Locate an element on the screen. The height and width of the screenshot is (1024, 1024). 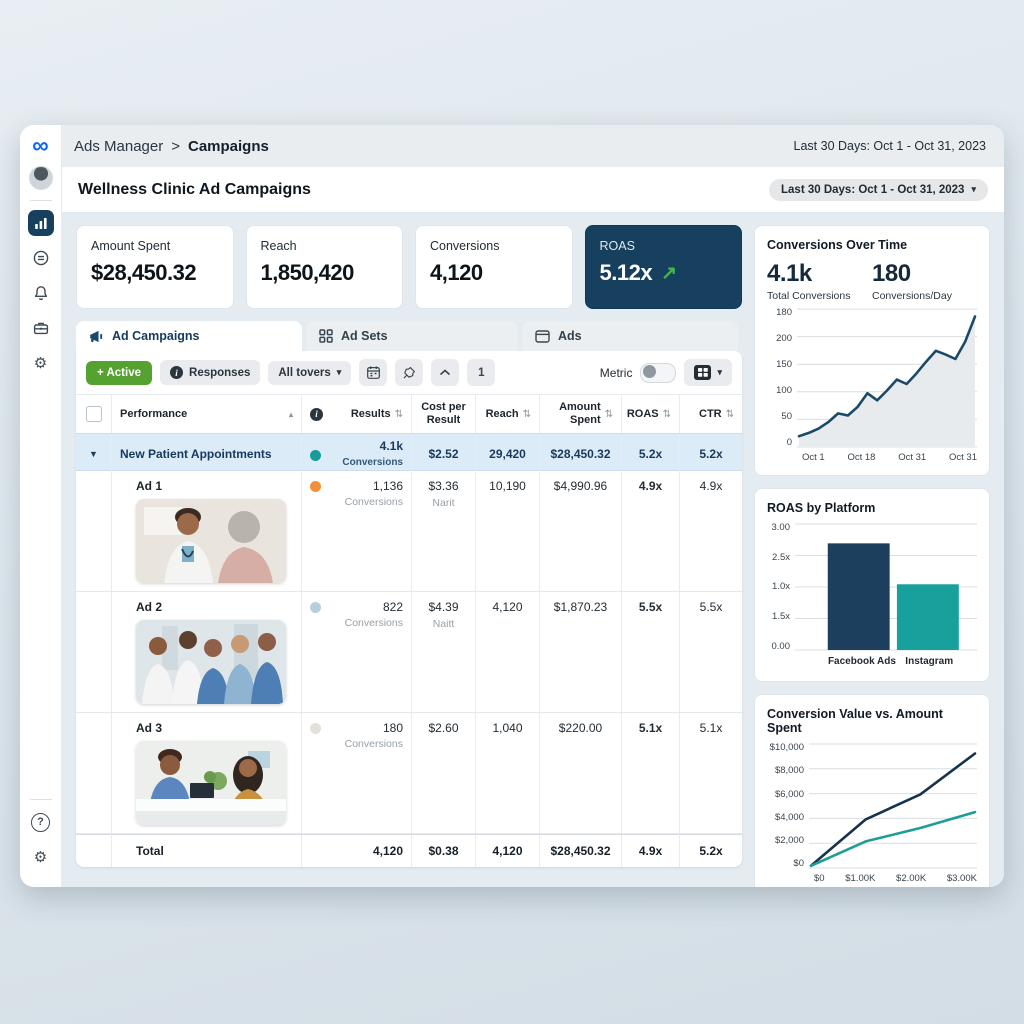
metric-toggle is located at coordinates (658, 372).